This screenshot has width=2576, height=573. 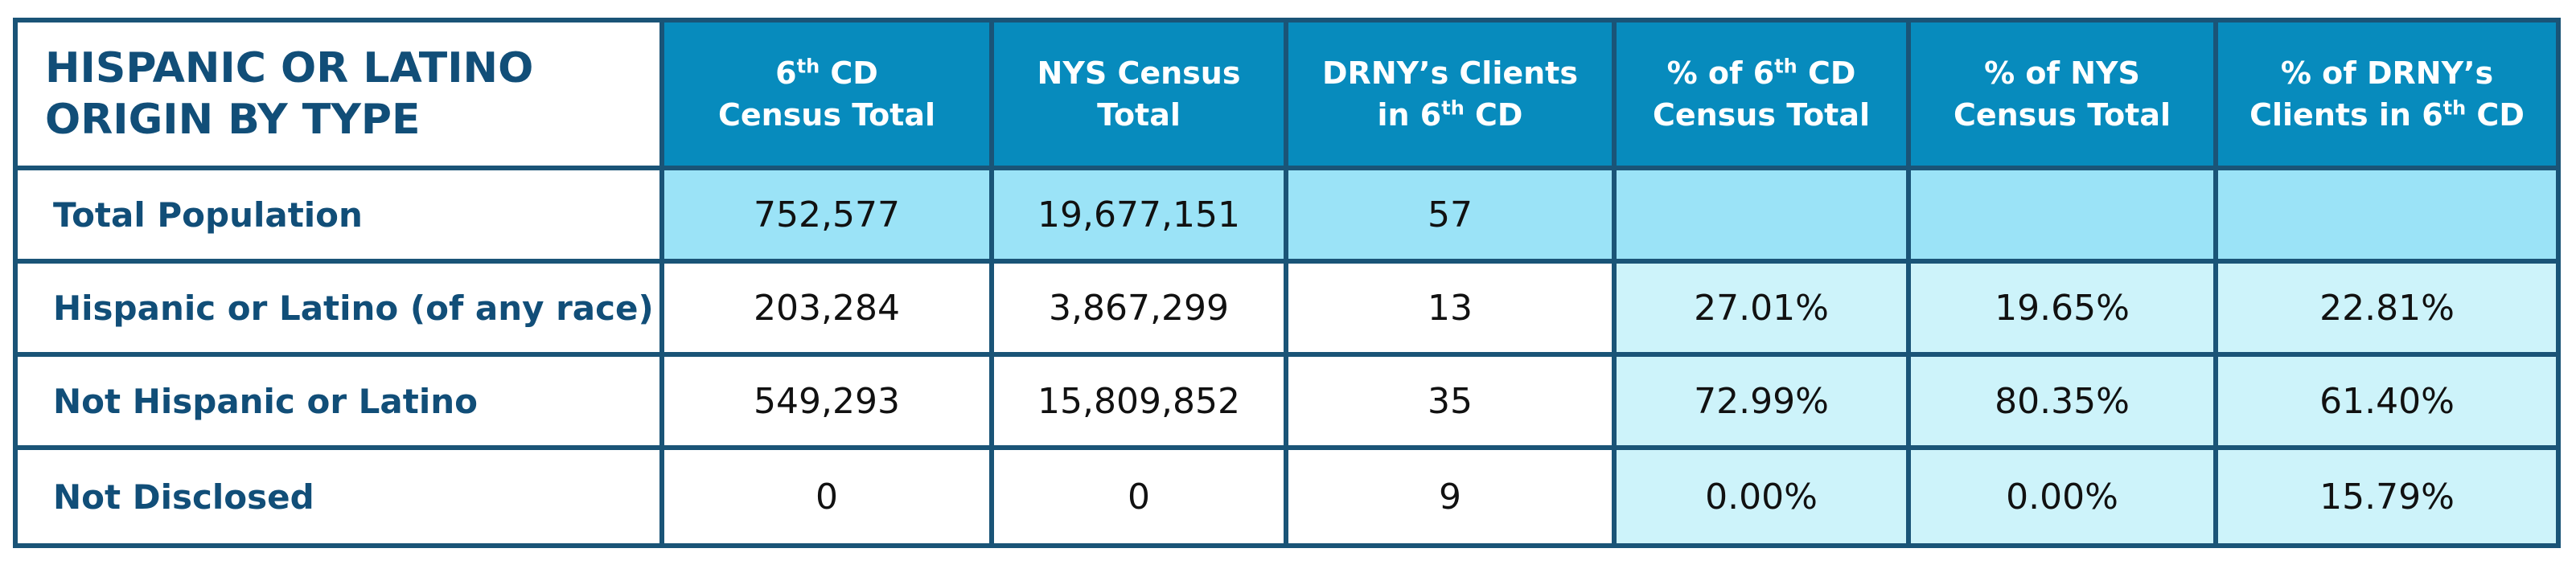 What do you see at coordinates (1452, 217) in the screenshot?
I see `table-cell: 57` at bounding box center [1452, 217].